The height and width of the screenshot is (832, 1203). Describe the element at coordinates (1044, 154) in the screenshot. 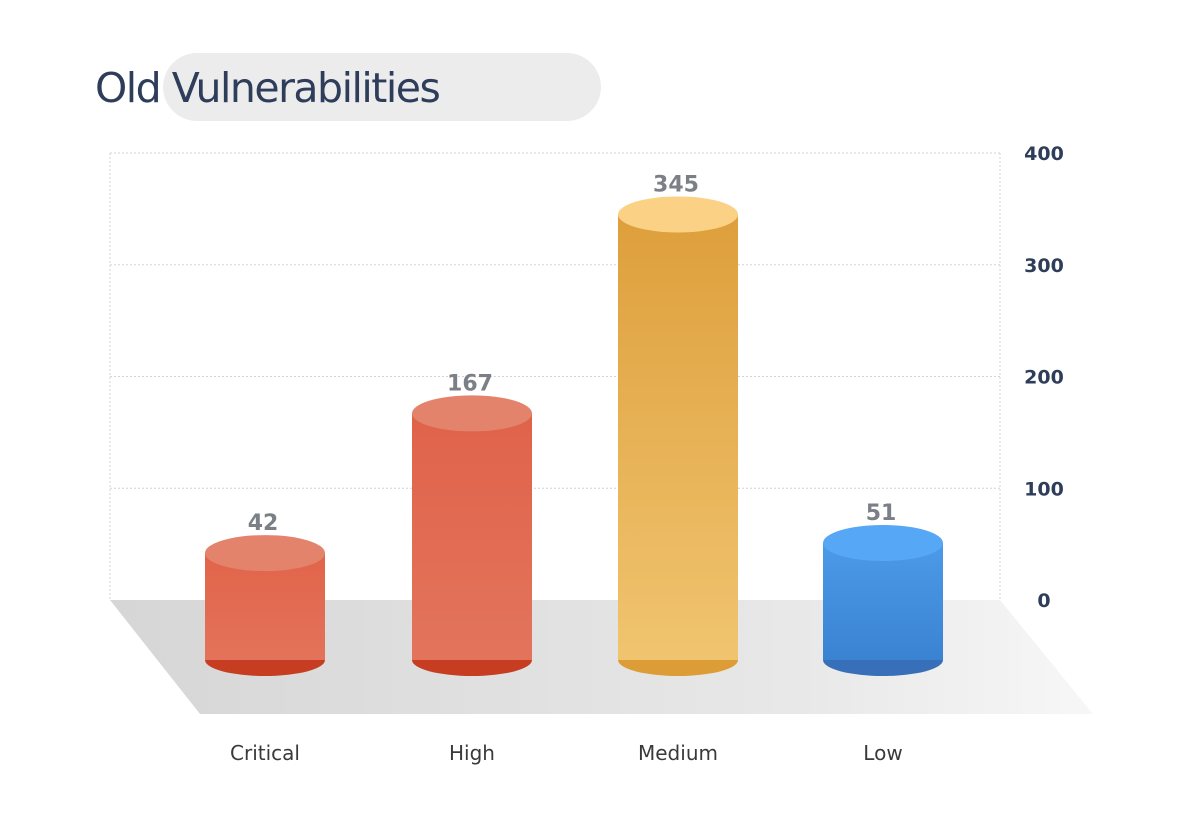

I see `y-tick-label: 400` at that location.